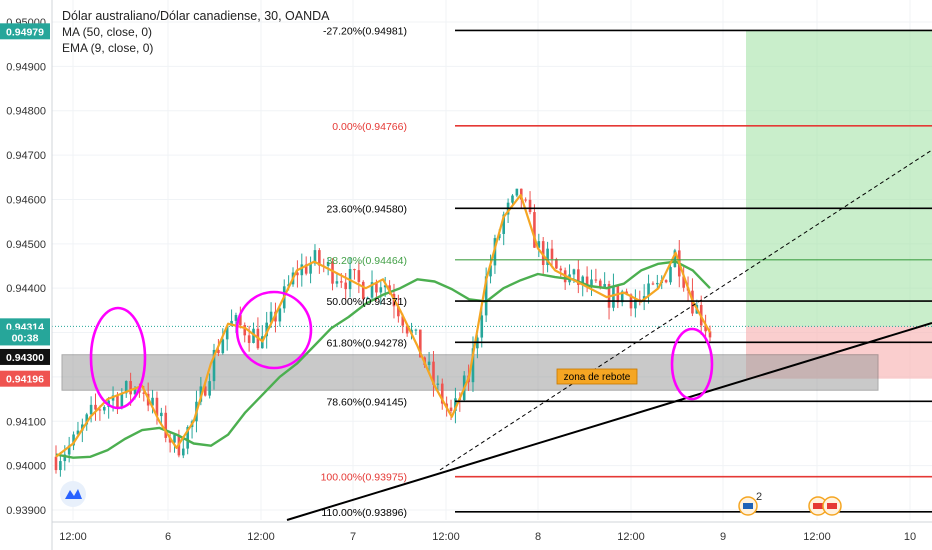 This screenshot has width=932, height=550. I want to click on fib-level-label: 100.00%(0.93975), so click(364, 478).